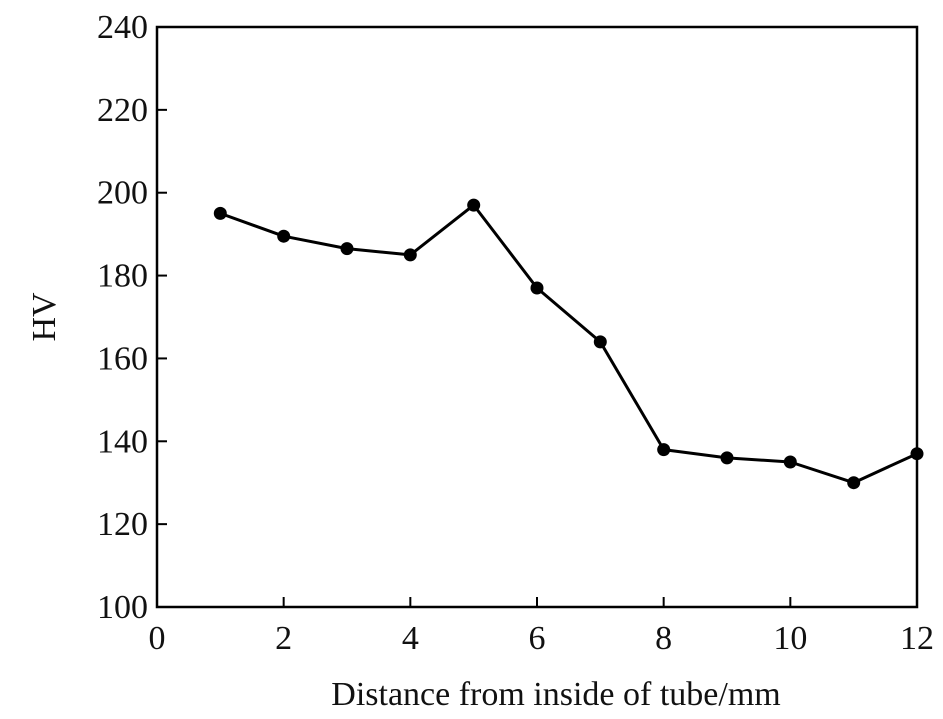 This screenshot has width=943, height=719. What do you see at coordinates (537, 638) in the screenshot?
I see `x-tick-label: 6` at bounding box center [537, 638].